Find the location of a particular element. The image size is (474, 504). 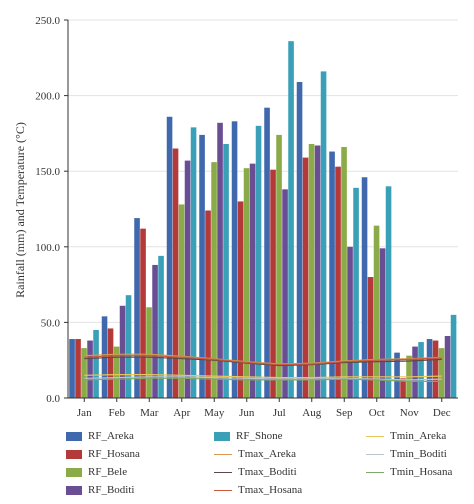

line-tmax-areka is located at coordinates (263, 359).